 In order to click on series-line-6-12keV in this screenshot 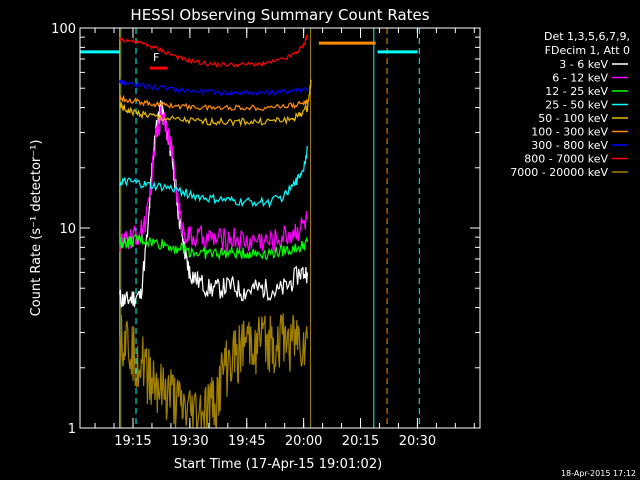, I will do `click(213, 180)`.